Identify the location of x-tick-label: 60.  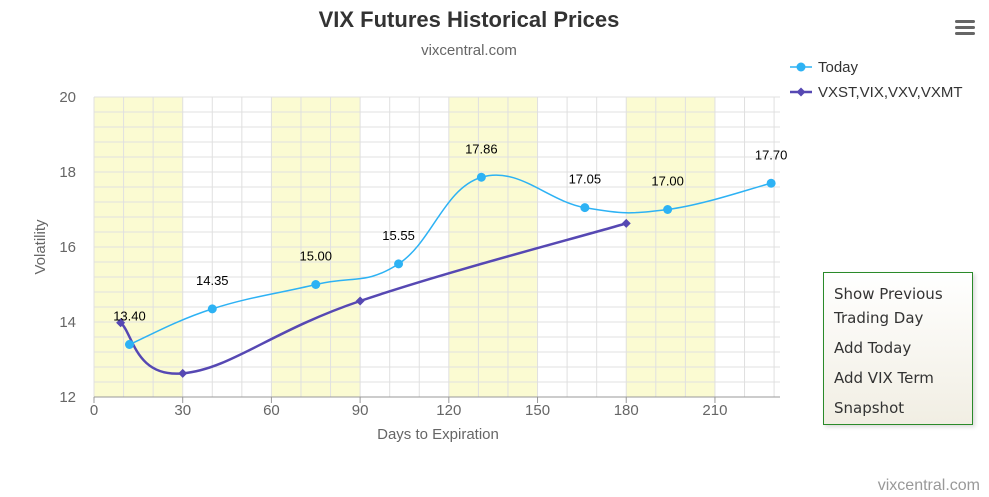
(271, 410).